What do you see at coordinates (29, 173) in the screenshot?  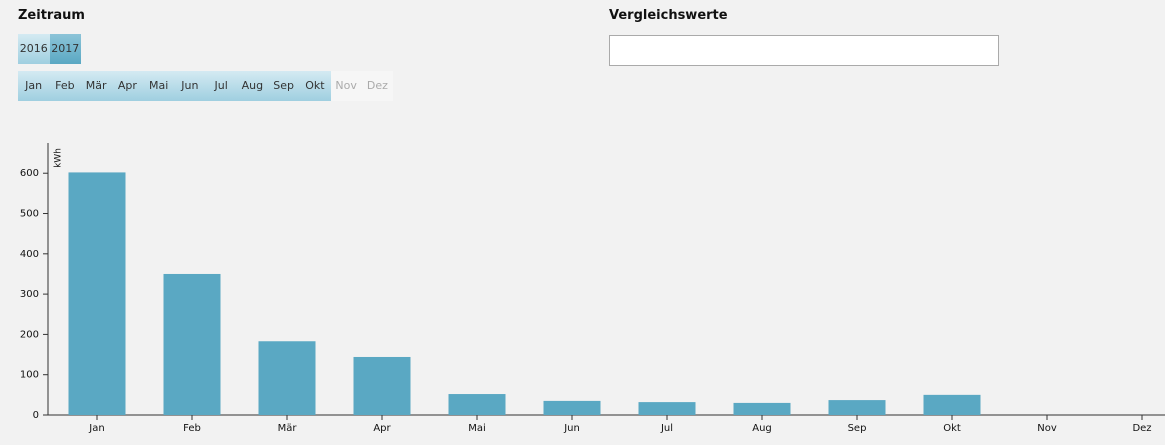 I see `y-tick-label: 600` at bounding box center [29, 173].